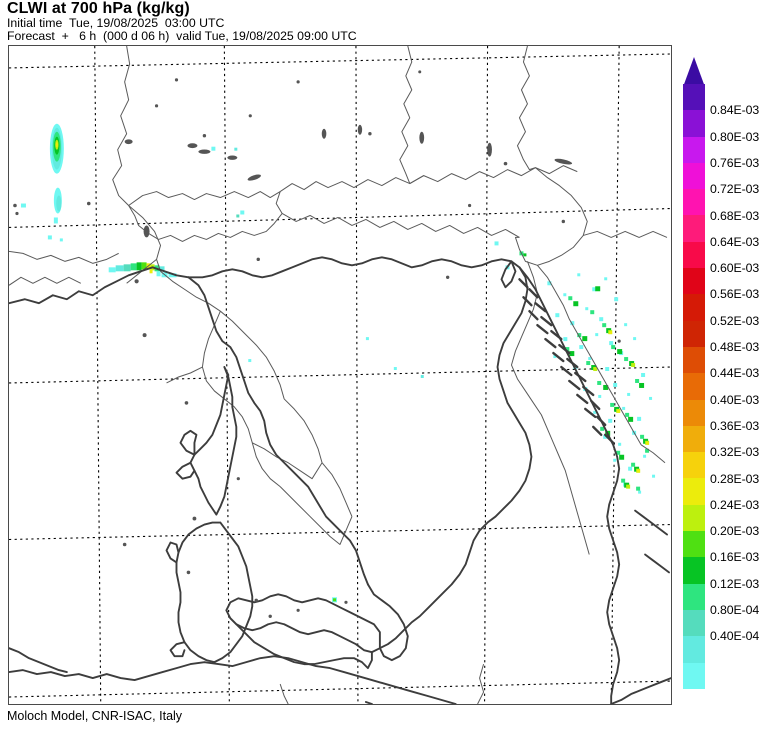 This screenshot has height=731, width=760. I want to click on page-title: CLWI at 700 hPa (kg/kg), so click(98, 8).